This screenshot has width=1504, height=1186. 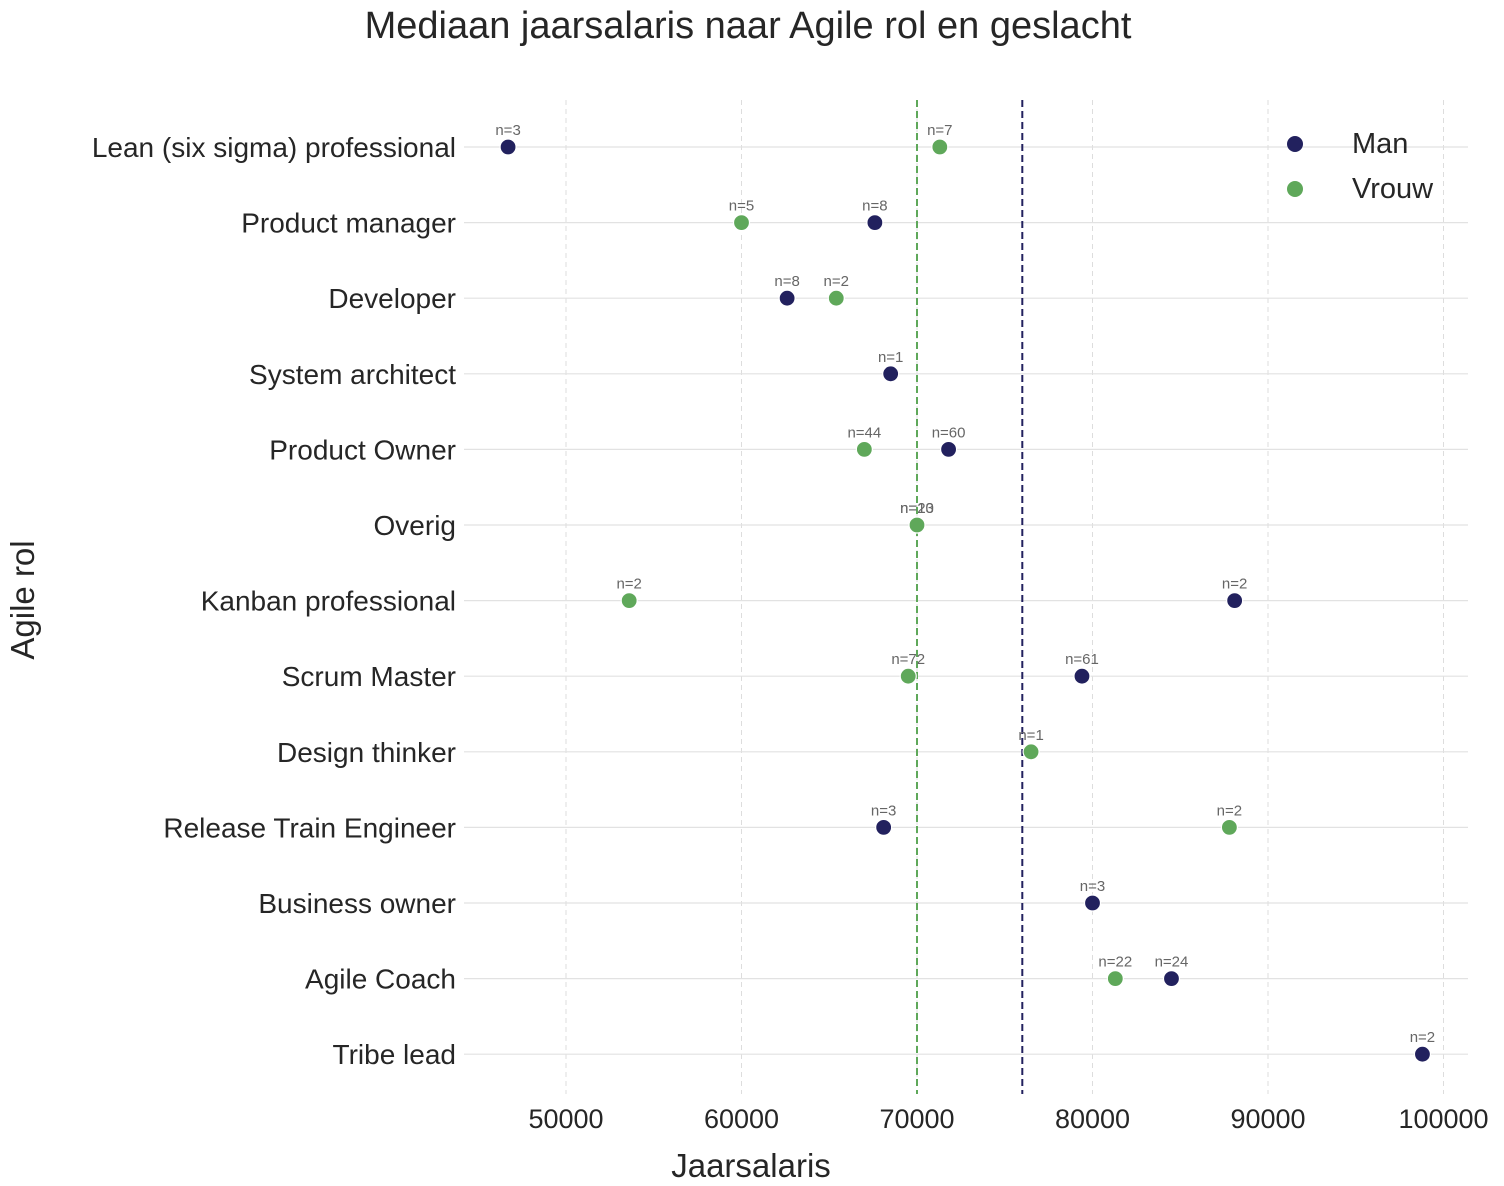 I want to click on point-man-release-train-engineer, so click(x=884, y=827).